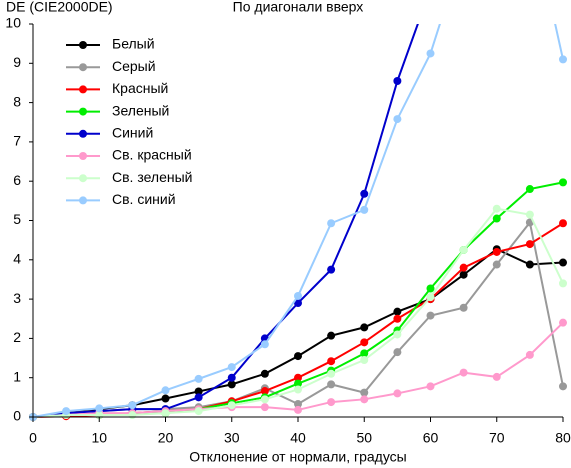  What do you see at coordinates (166, 438) in the screenshot?
I see `x-tick-label: 20` at bounding box center [166, 438].